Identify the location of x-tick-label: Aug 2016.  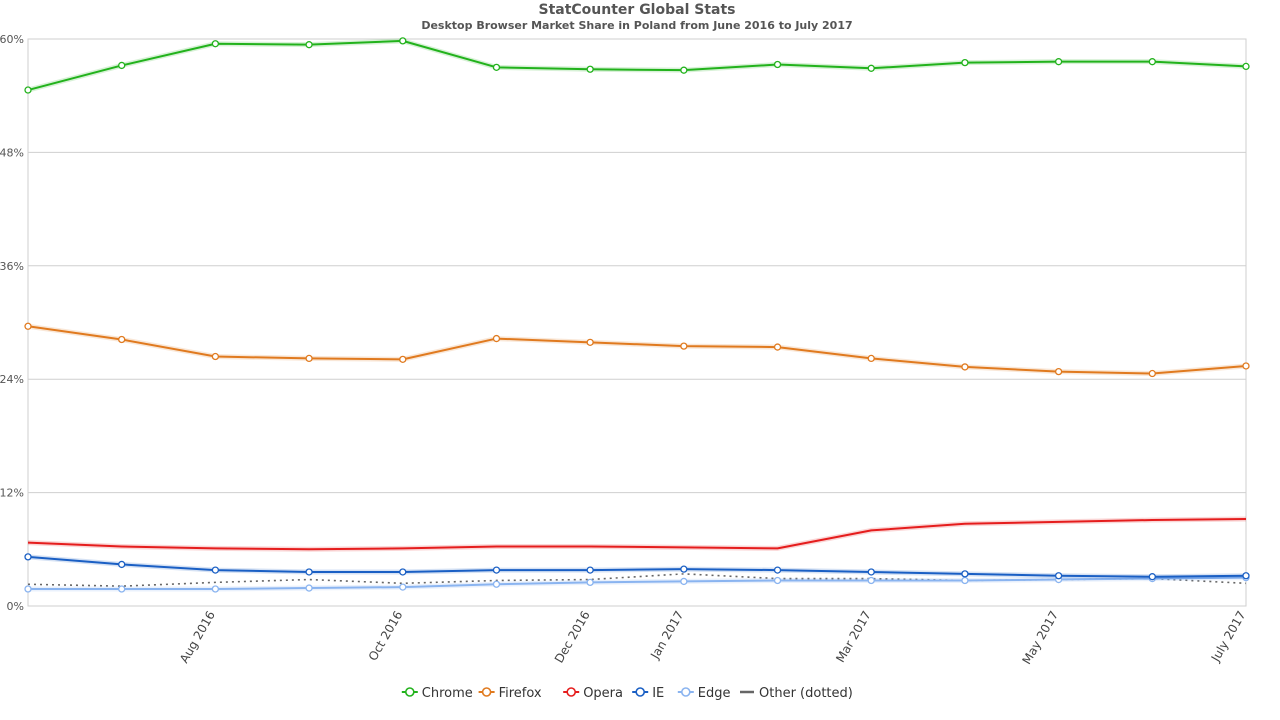
(197, 637).